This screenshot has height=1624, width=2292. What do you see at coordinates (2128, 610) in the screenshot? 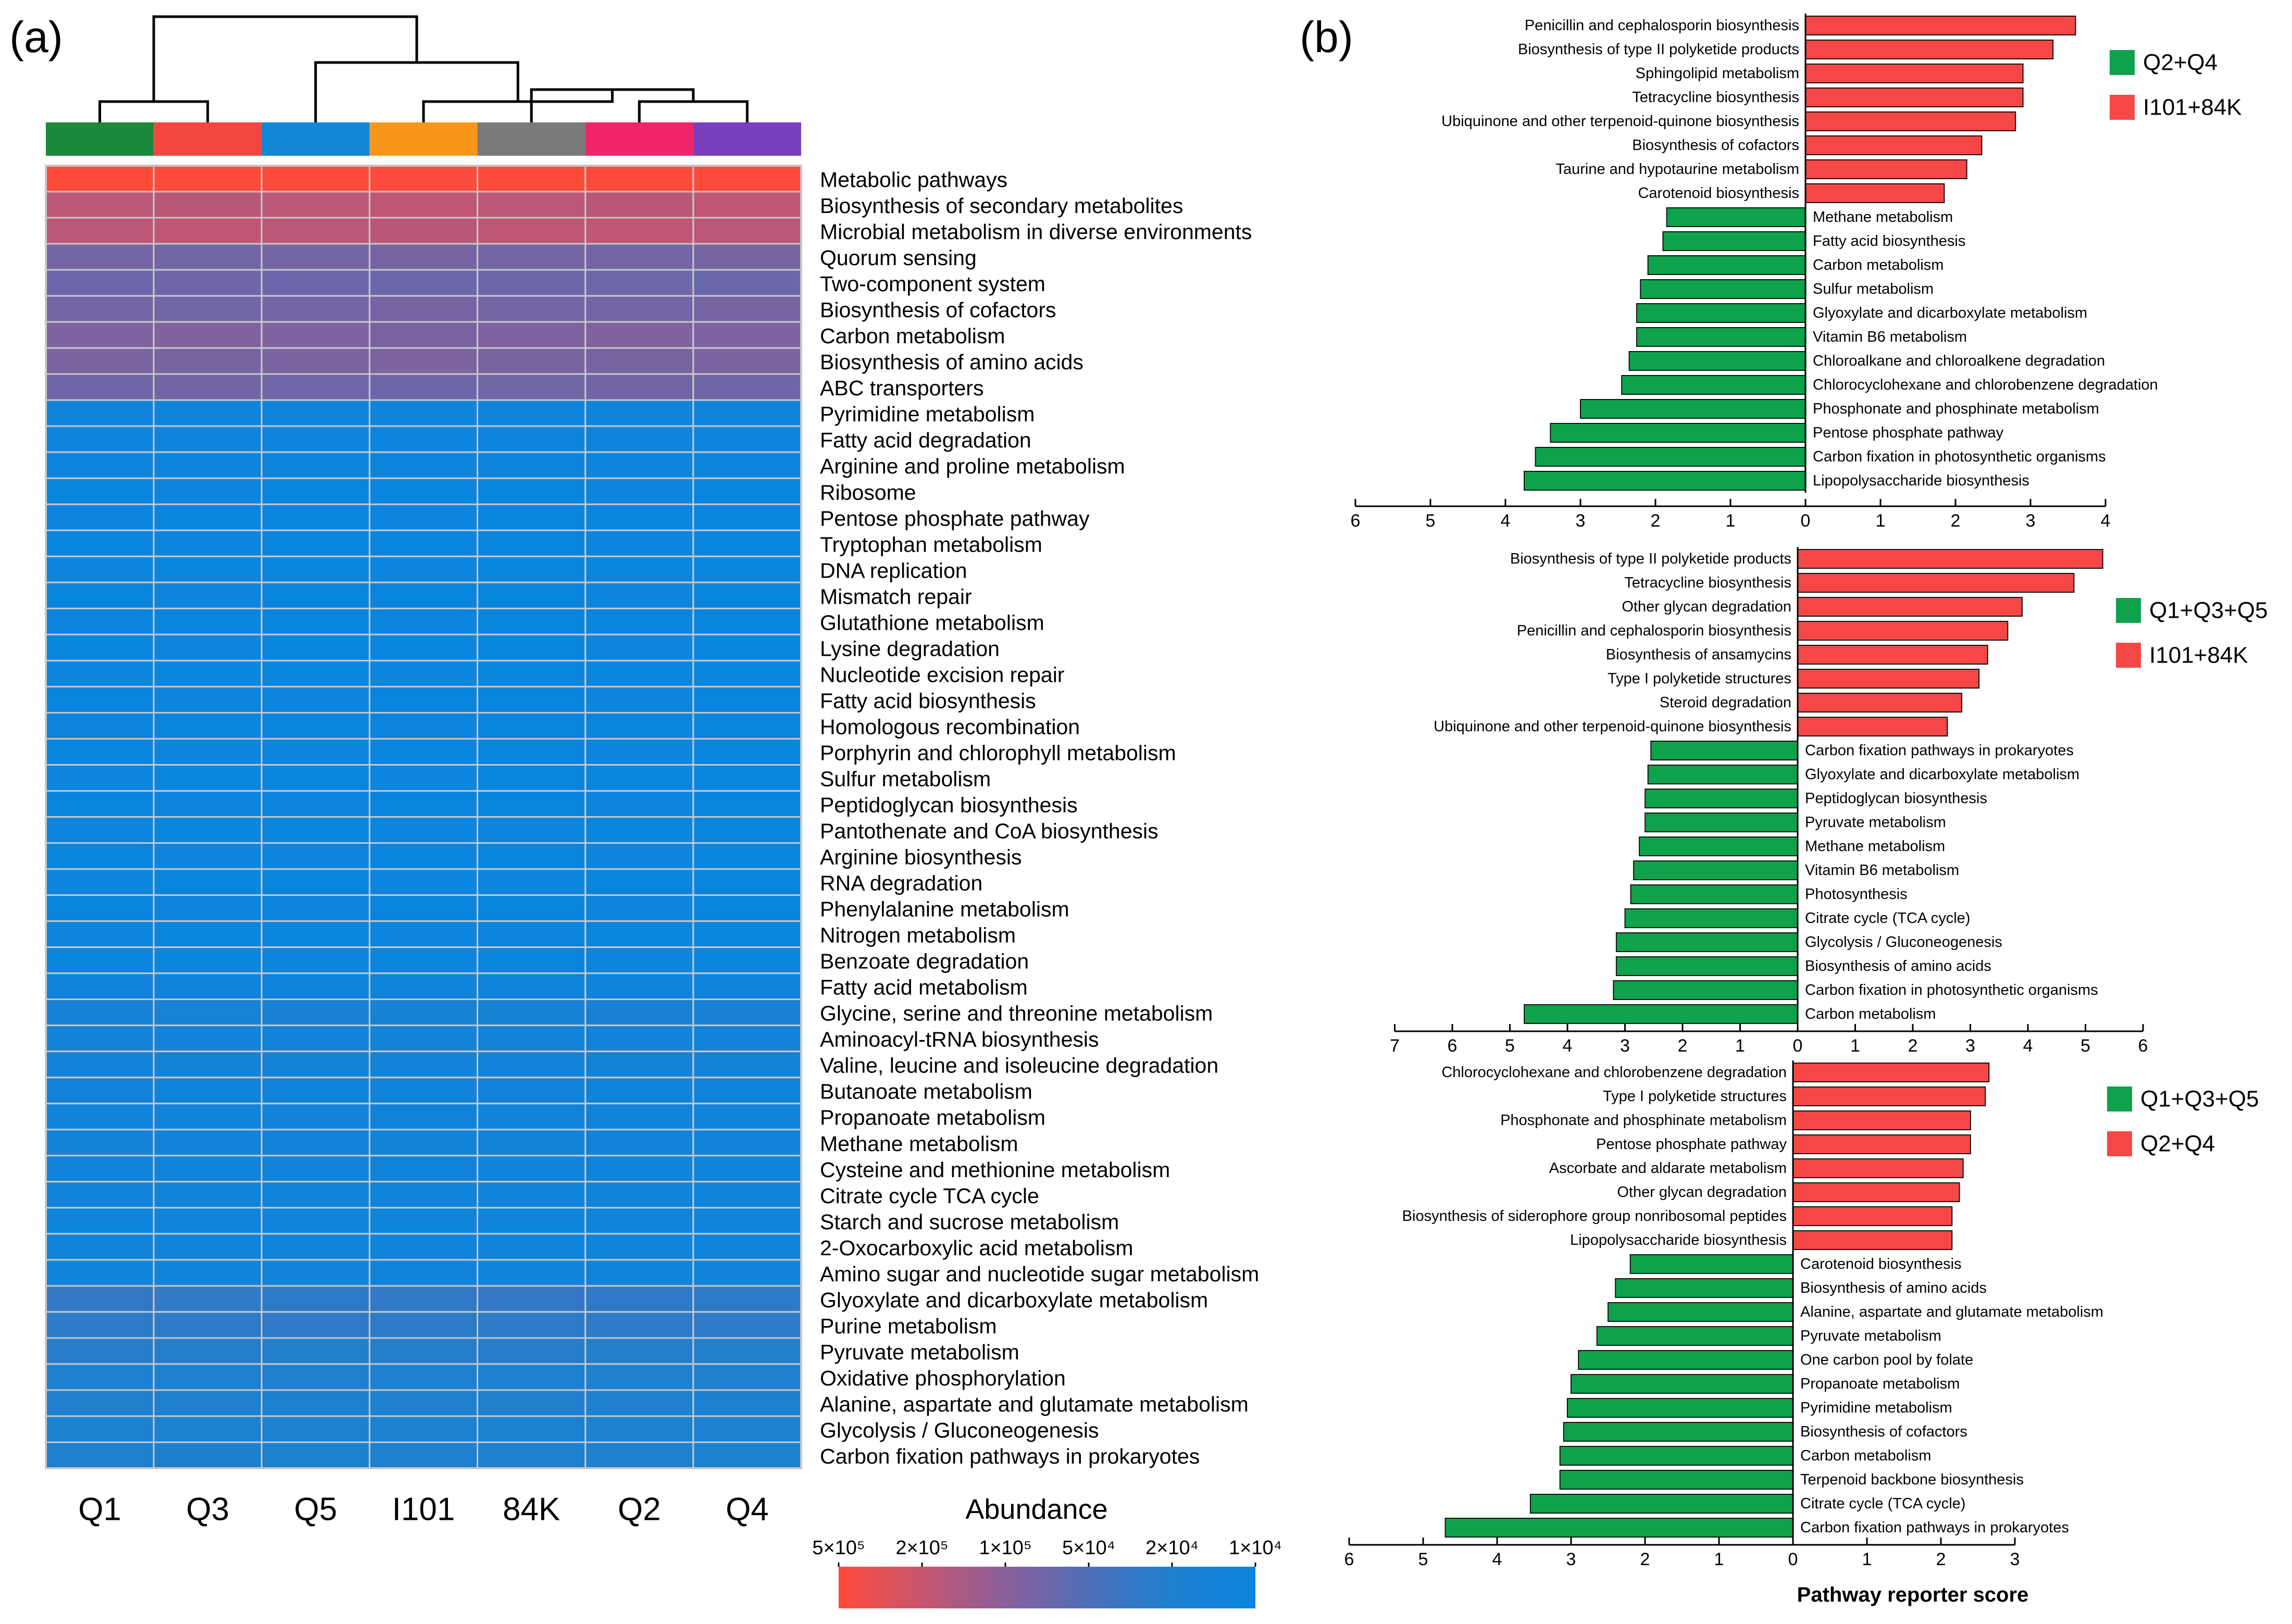
I see `legend-swatch` at bounding box center [2128, 610].